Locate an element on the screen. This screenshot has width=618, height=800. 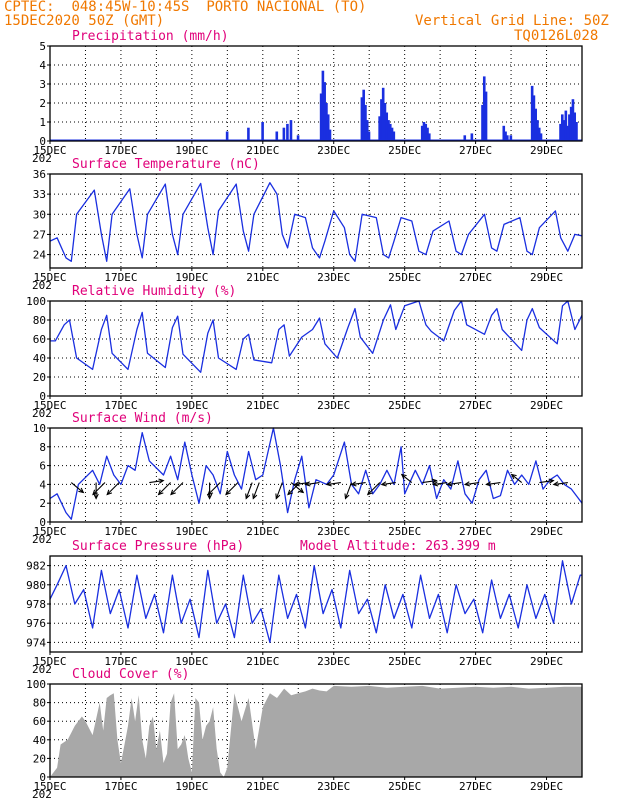
y-tick-label: 100 is located at coordinates (36, 684).